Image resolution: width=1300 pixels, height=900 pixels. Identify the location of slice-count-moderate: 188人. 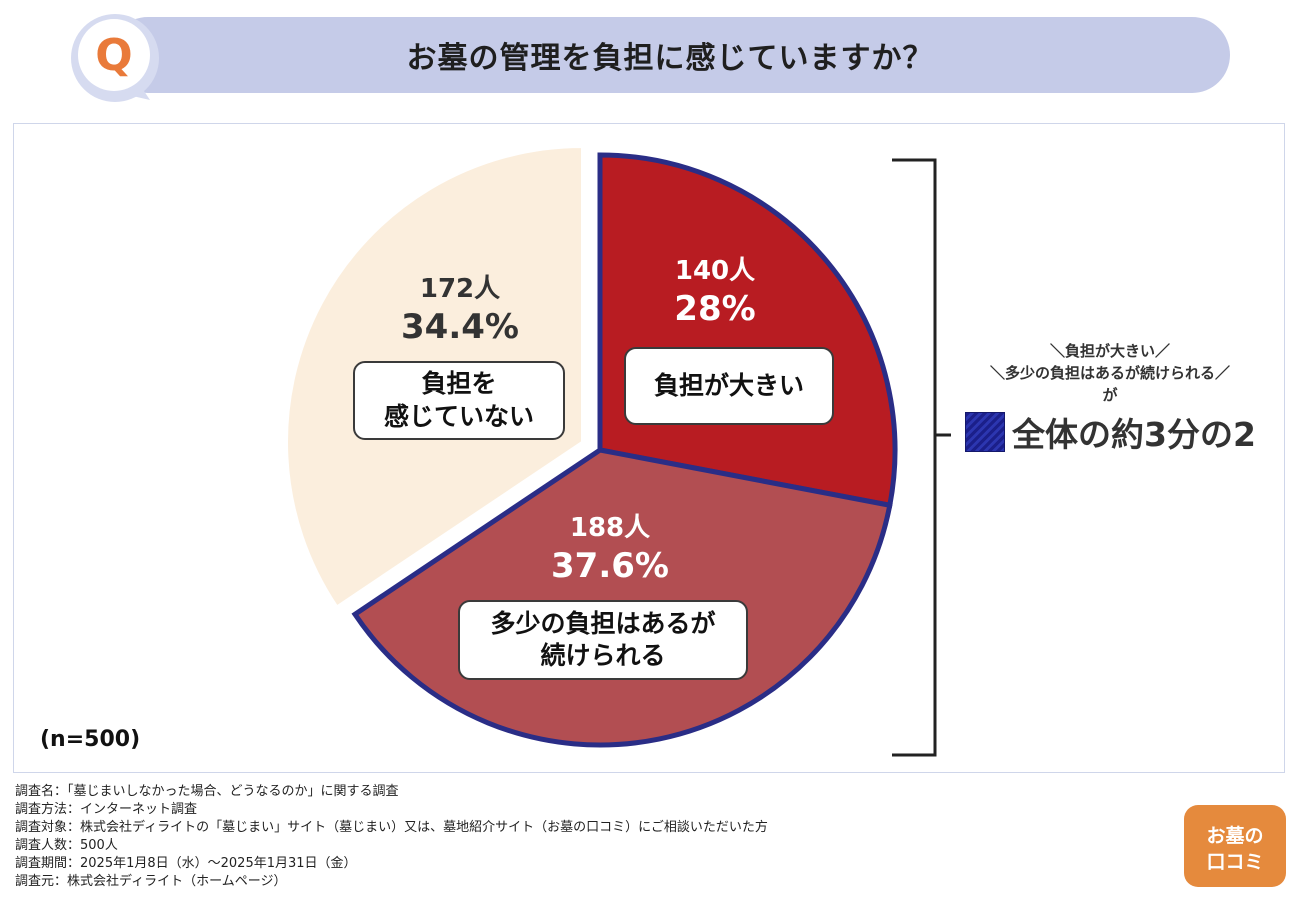
(610, 528).